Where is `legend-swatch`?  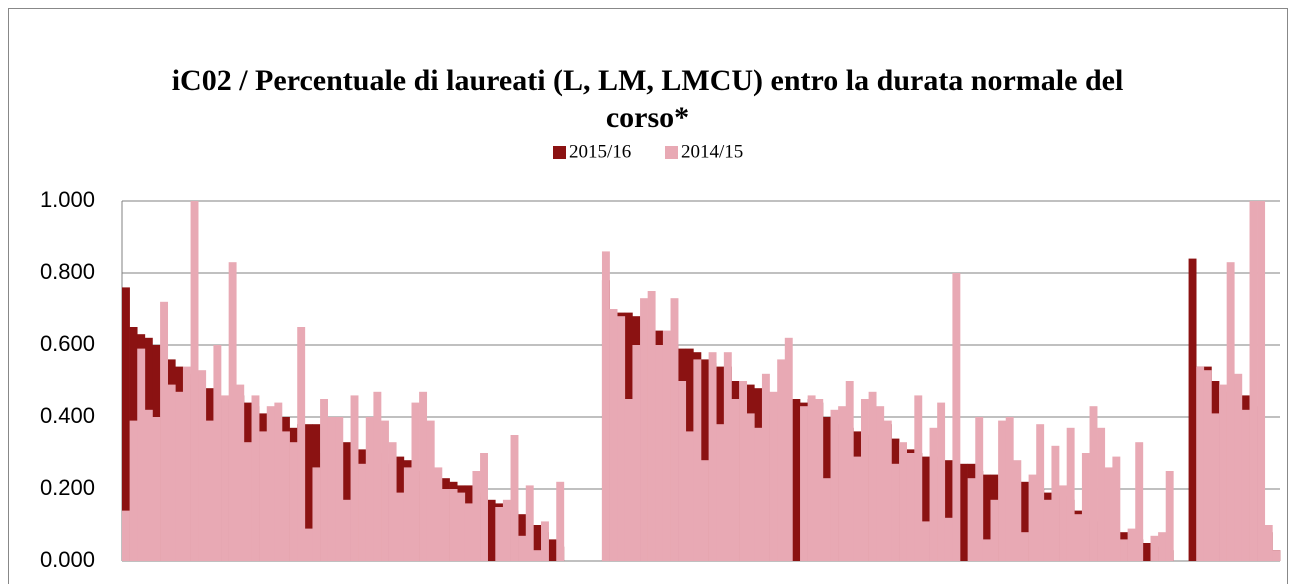
legend-swatch is located at coordinates (671, 152).